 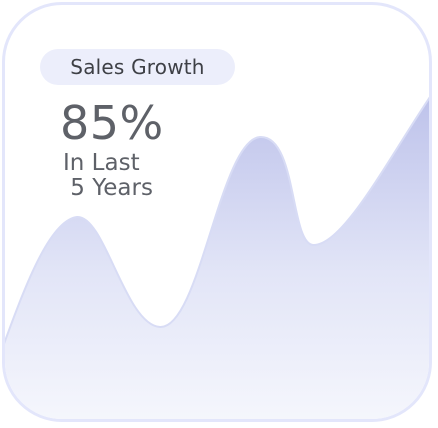 I want to click on growth-period-line-2: 5 Years, so click(x=108, y=188).